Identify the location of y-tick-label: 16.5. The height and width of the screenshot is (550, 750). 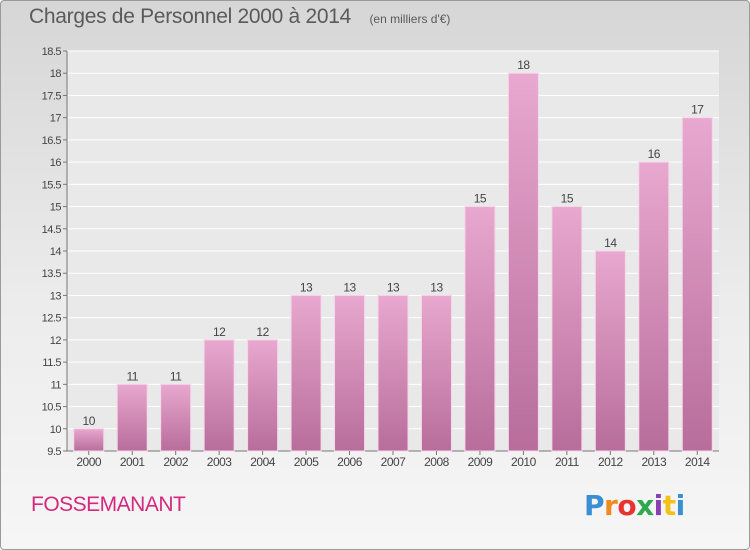
(52, 141).